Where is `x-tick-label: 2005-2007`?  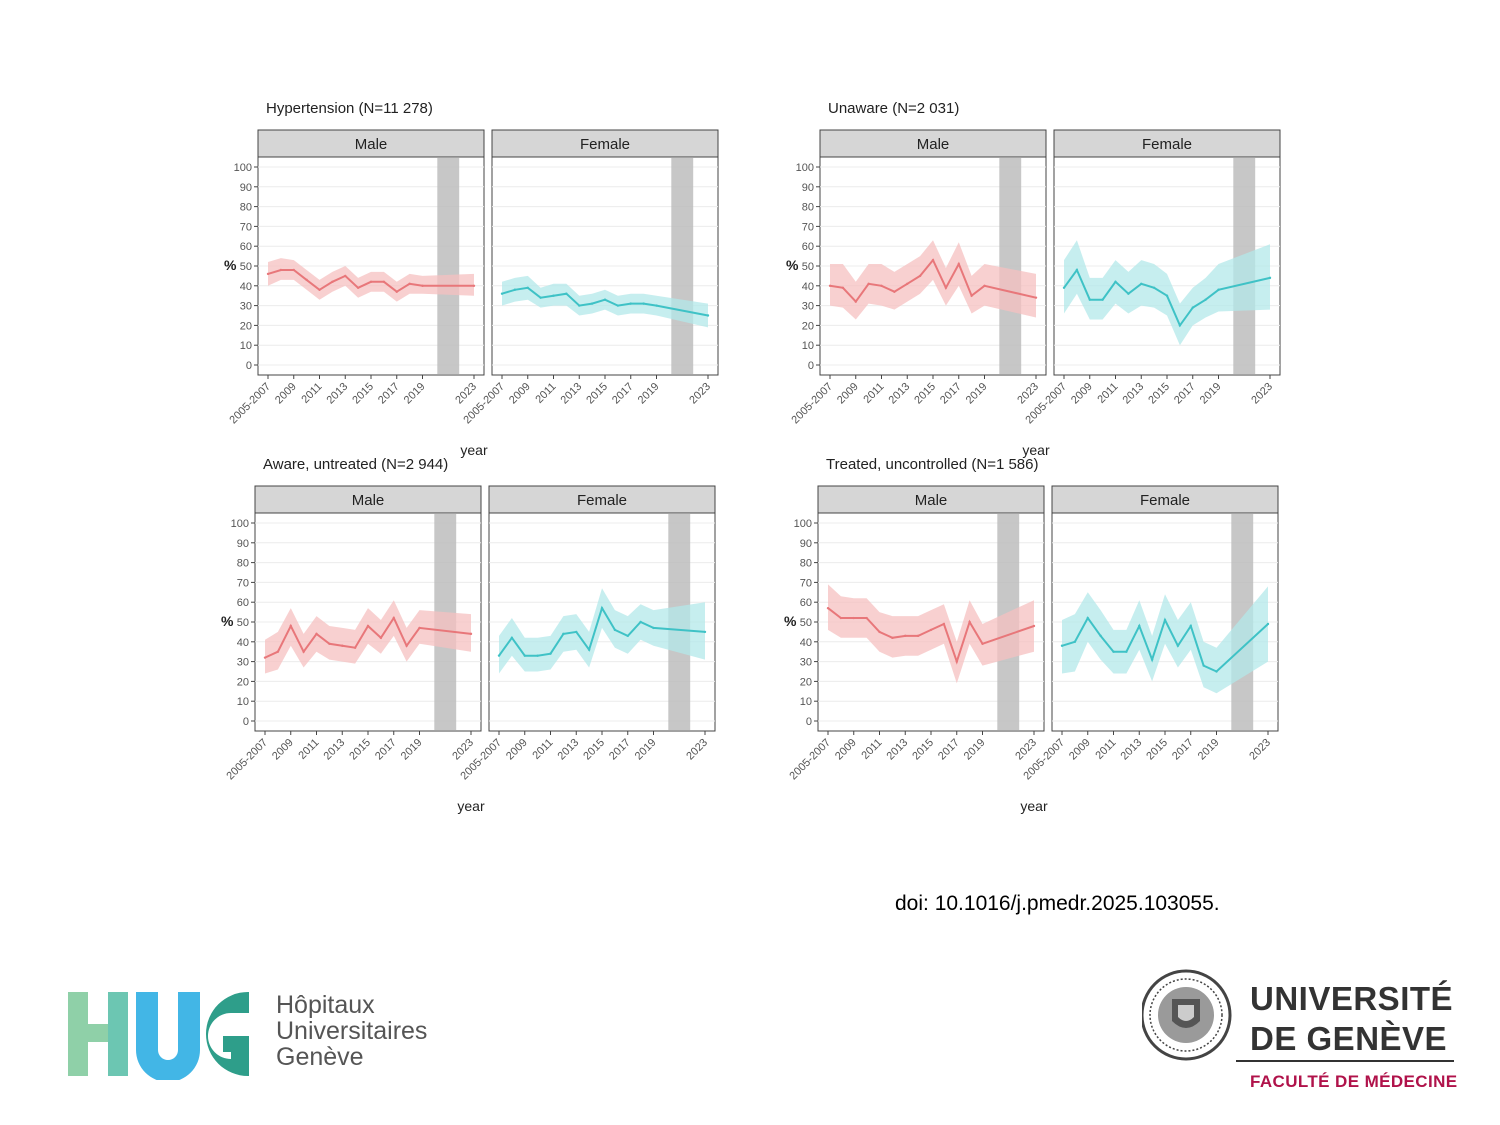
x-tick-label: 2005-2007 is located at coordinates (247, 760).